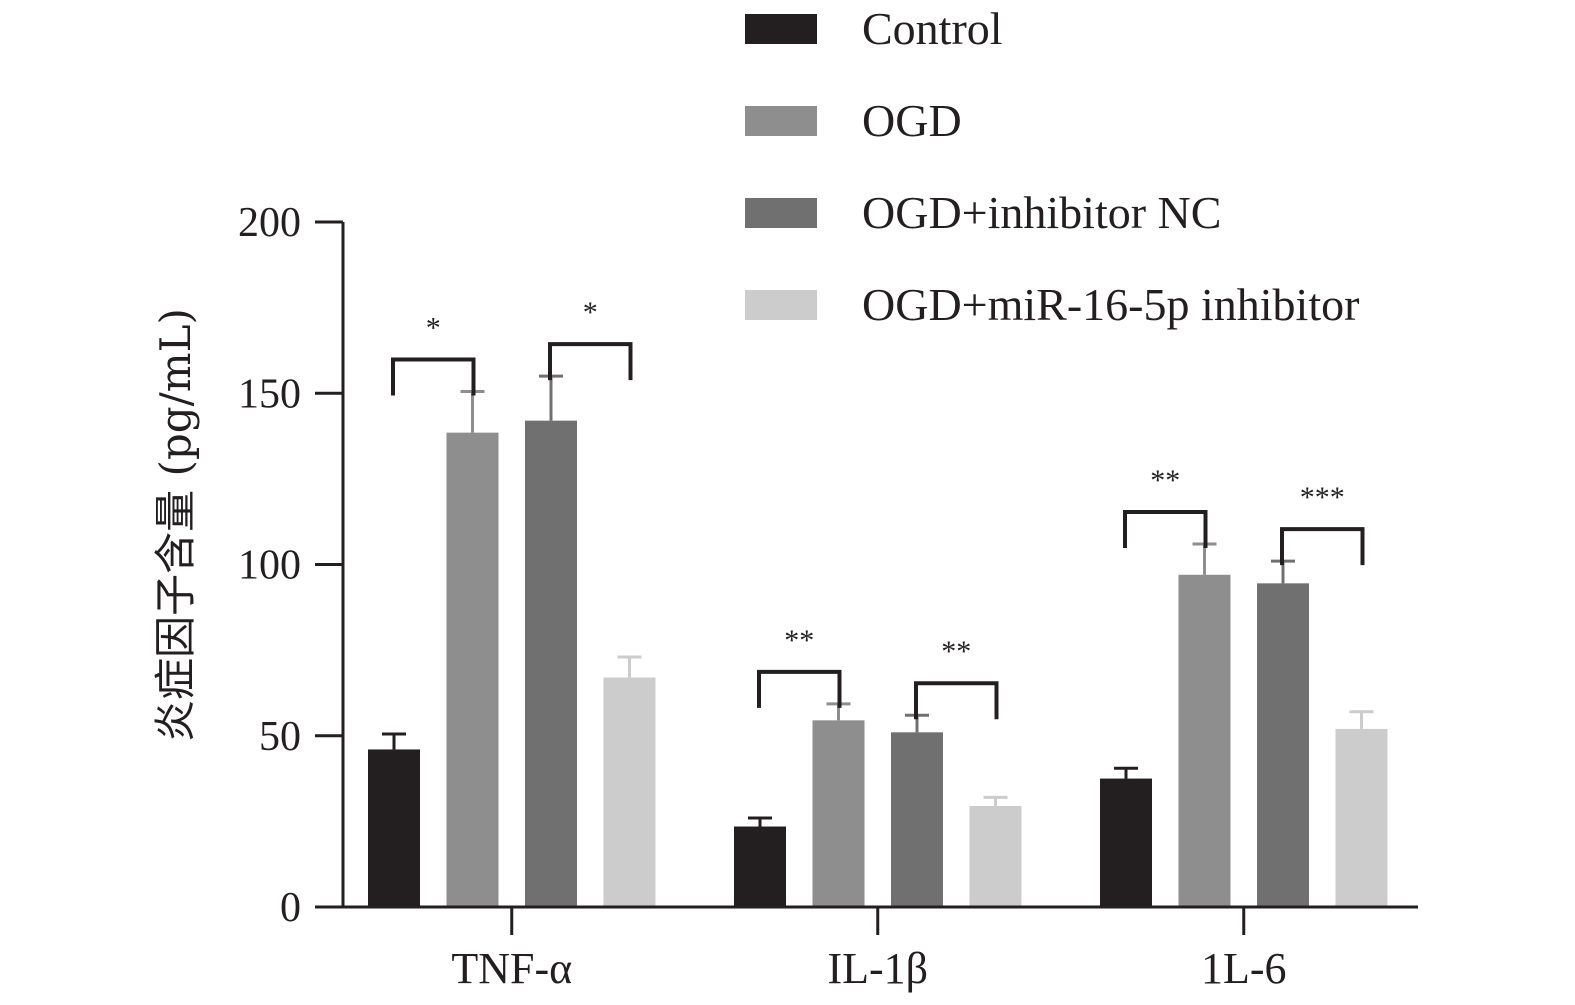  Describe the element at coordinates (853, 120) in the screenshot. I see `legend-item: OGD` at that location.